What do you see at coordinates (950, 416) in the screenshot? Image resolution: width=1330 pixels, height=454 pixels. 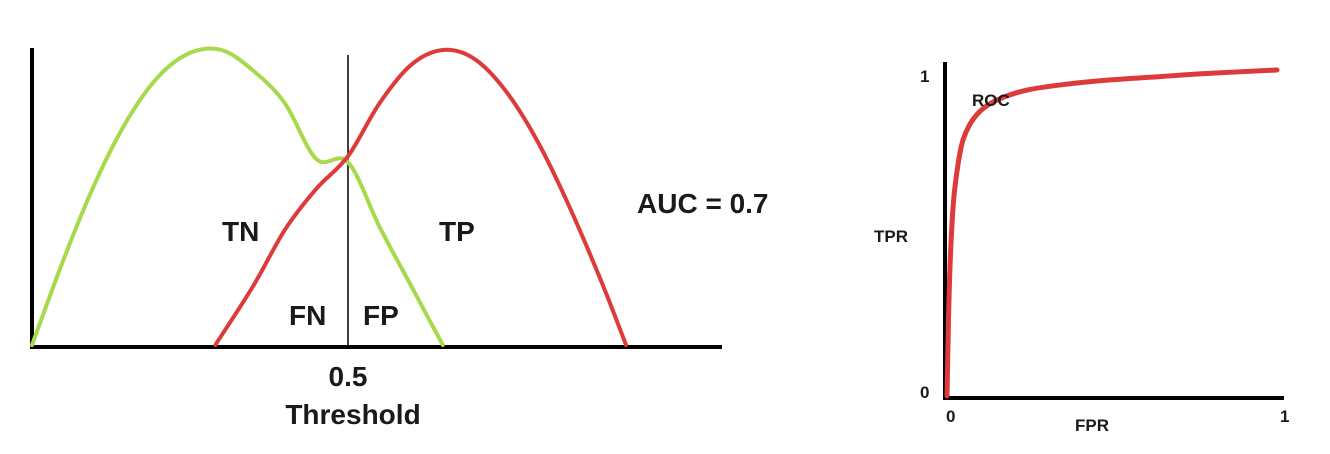 I see `roc-x-tick-0: 0` at bounding box center [950, 416].